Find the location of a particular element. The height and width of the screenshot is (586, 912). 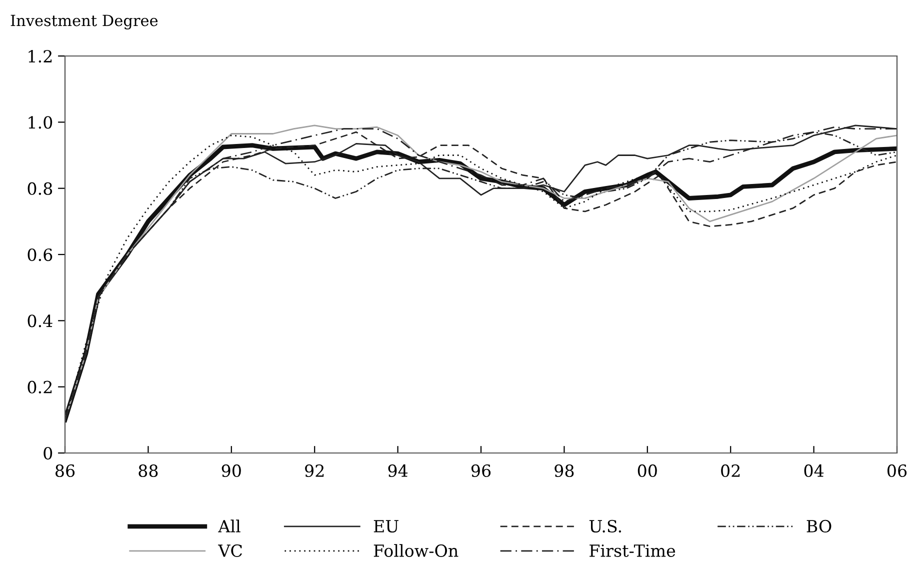

legend-label: All is located at coordinates (229, 526).